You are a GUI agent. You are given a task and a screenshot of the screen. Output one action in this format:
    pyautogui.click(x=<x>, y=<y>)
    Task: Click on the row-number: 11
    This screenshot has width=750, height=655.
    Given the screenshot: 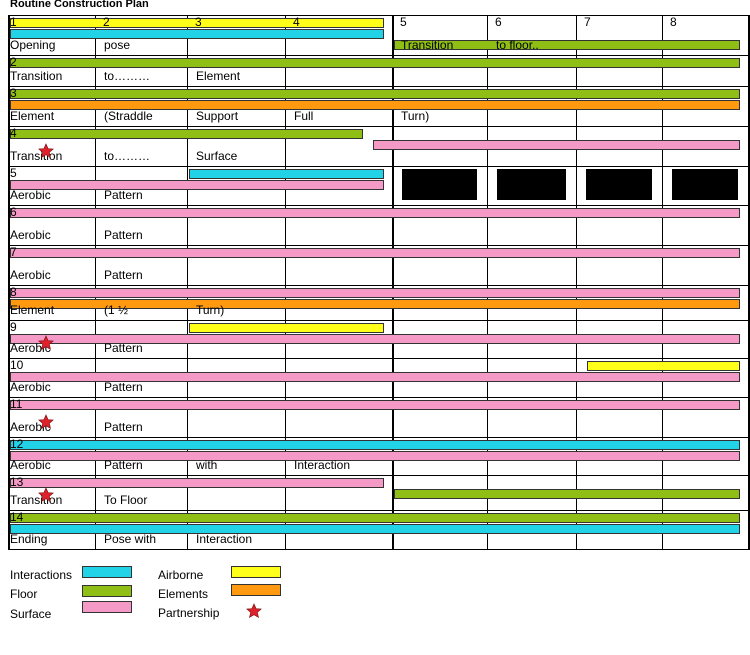 What is the action you would take?
    pyautogui.click(x=16, y=404)
    